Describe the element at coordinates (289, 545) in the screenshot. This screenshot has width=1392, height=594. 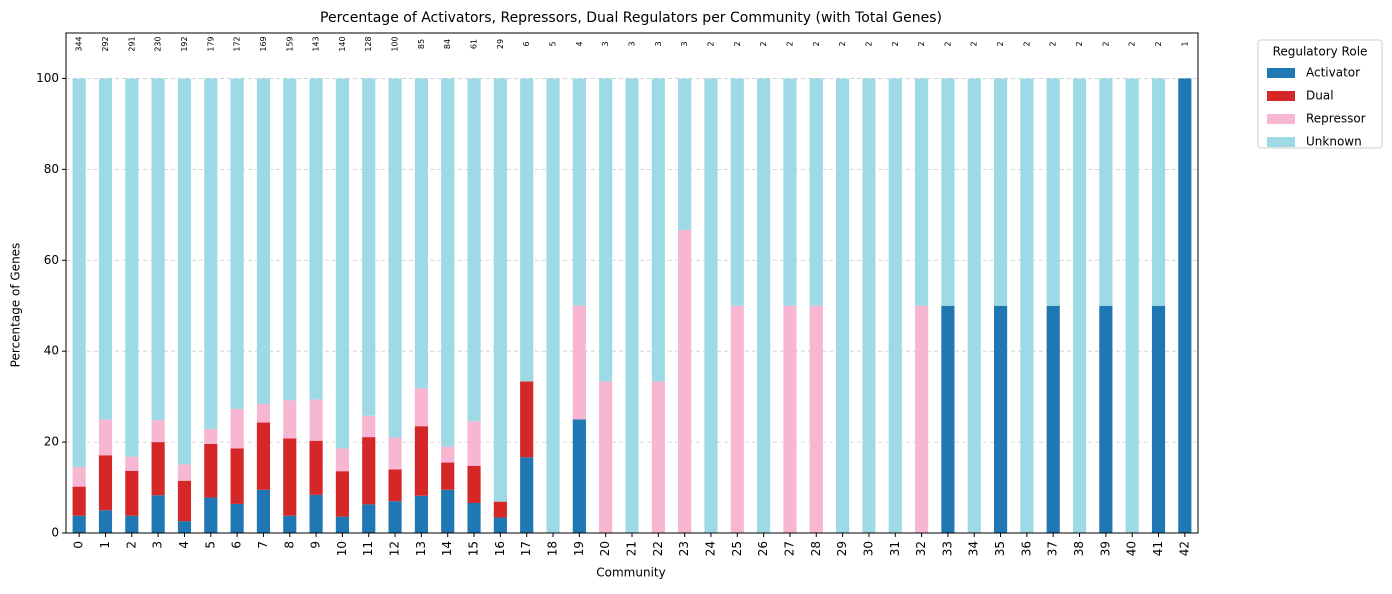
I see `x-tick-label: 8` at that location.